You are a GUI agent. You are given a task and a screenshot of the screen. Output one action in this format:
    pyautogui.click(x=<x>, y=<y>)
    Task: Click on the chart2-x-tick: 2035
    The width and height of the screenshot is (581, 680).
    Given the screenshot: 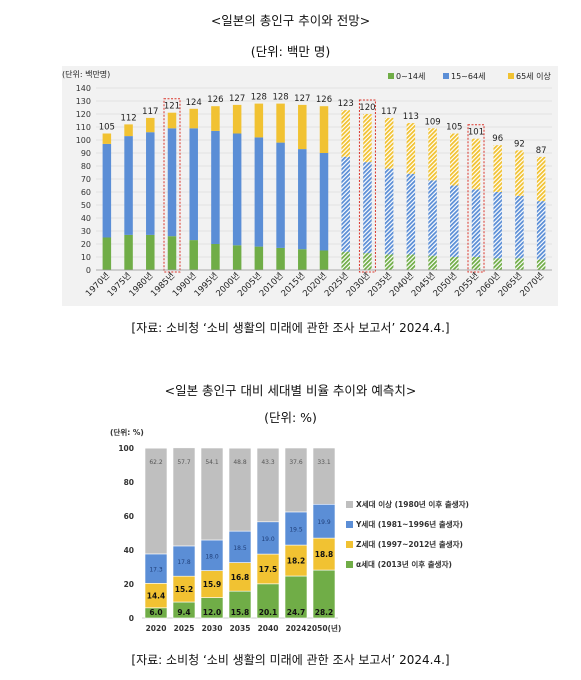 What is the action you would take?
    pyautogui.click(x=240, y=628)
    